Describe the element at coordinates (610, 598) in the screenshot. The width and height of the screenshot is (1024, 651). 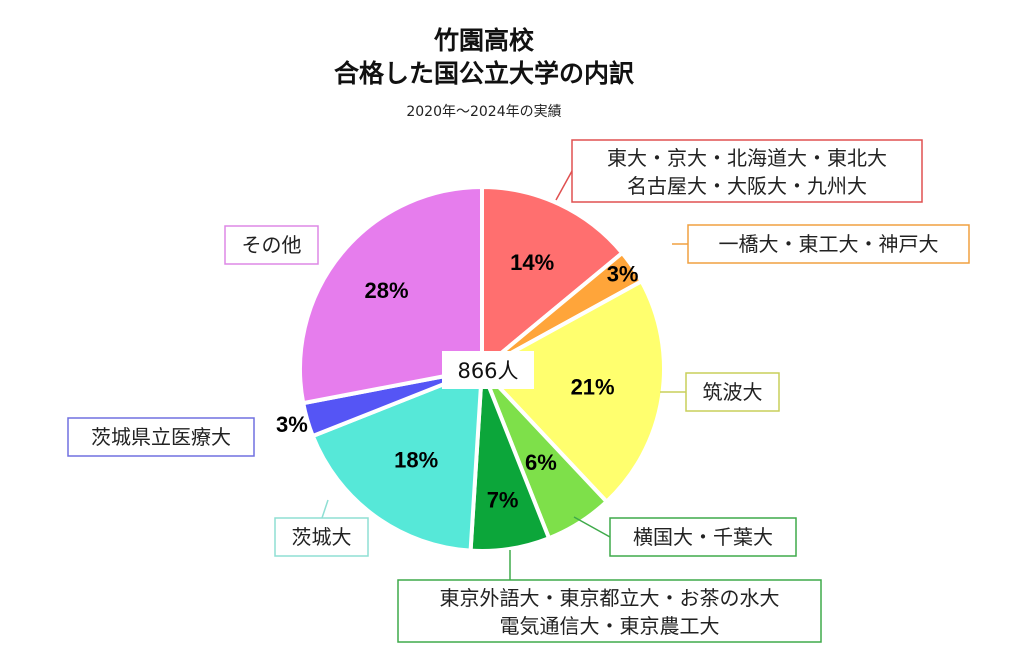
I see `category-label: 東京外語大・東京都立大・お茶の水大` at that location.